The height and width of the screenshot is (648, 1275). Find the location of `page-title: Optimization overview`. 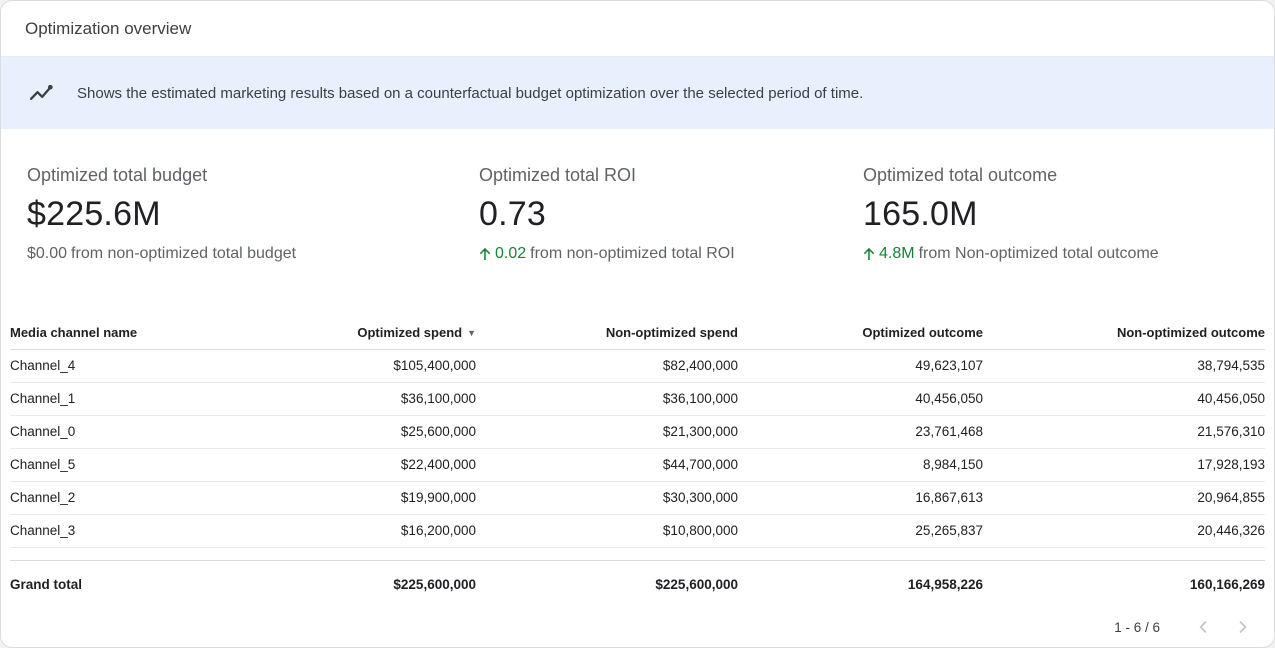

page-title: Optimization overview is located at coordinates (108, 28).